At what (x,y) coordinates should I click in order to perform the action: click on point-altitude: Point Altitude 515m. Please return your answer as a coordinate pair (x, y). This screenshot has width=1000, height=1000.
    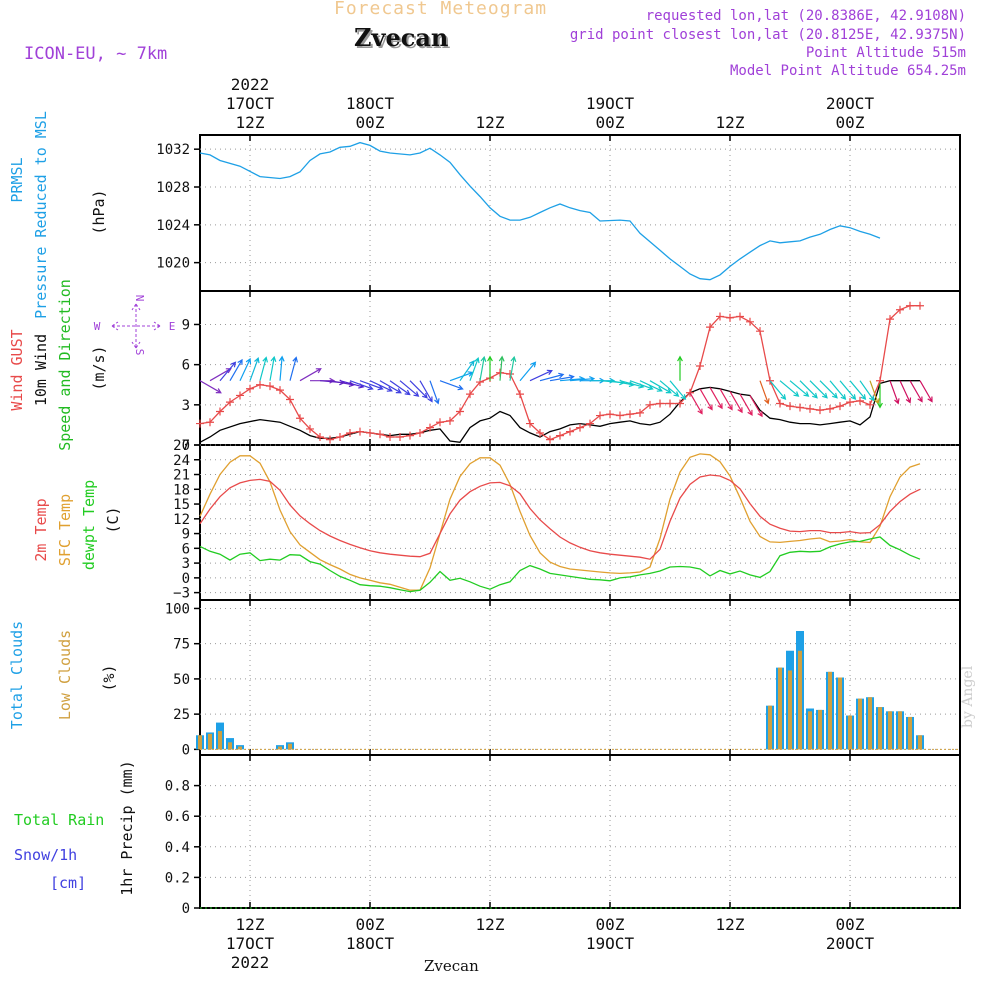
    Looking at the image, I should click on (885, 53).